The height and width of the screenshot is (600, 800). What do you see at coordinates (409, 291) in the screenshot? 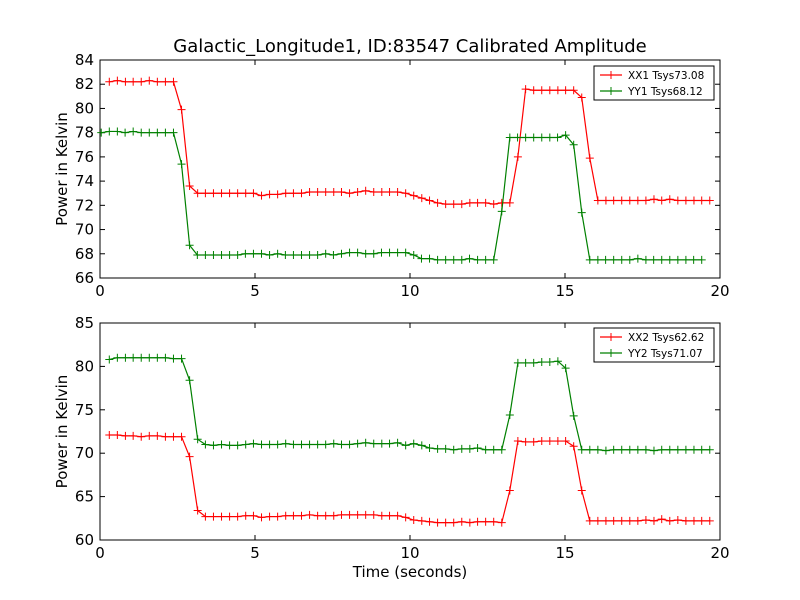
I see `x-tick-label: 10` at bounding box center [409, 291].